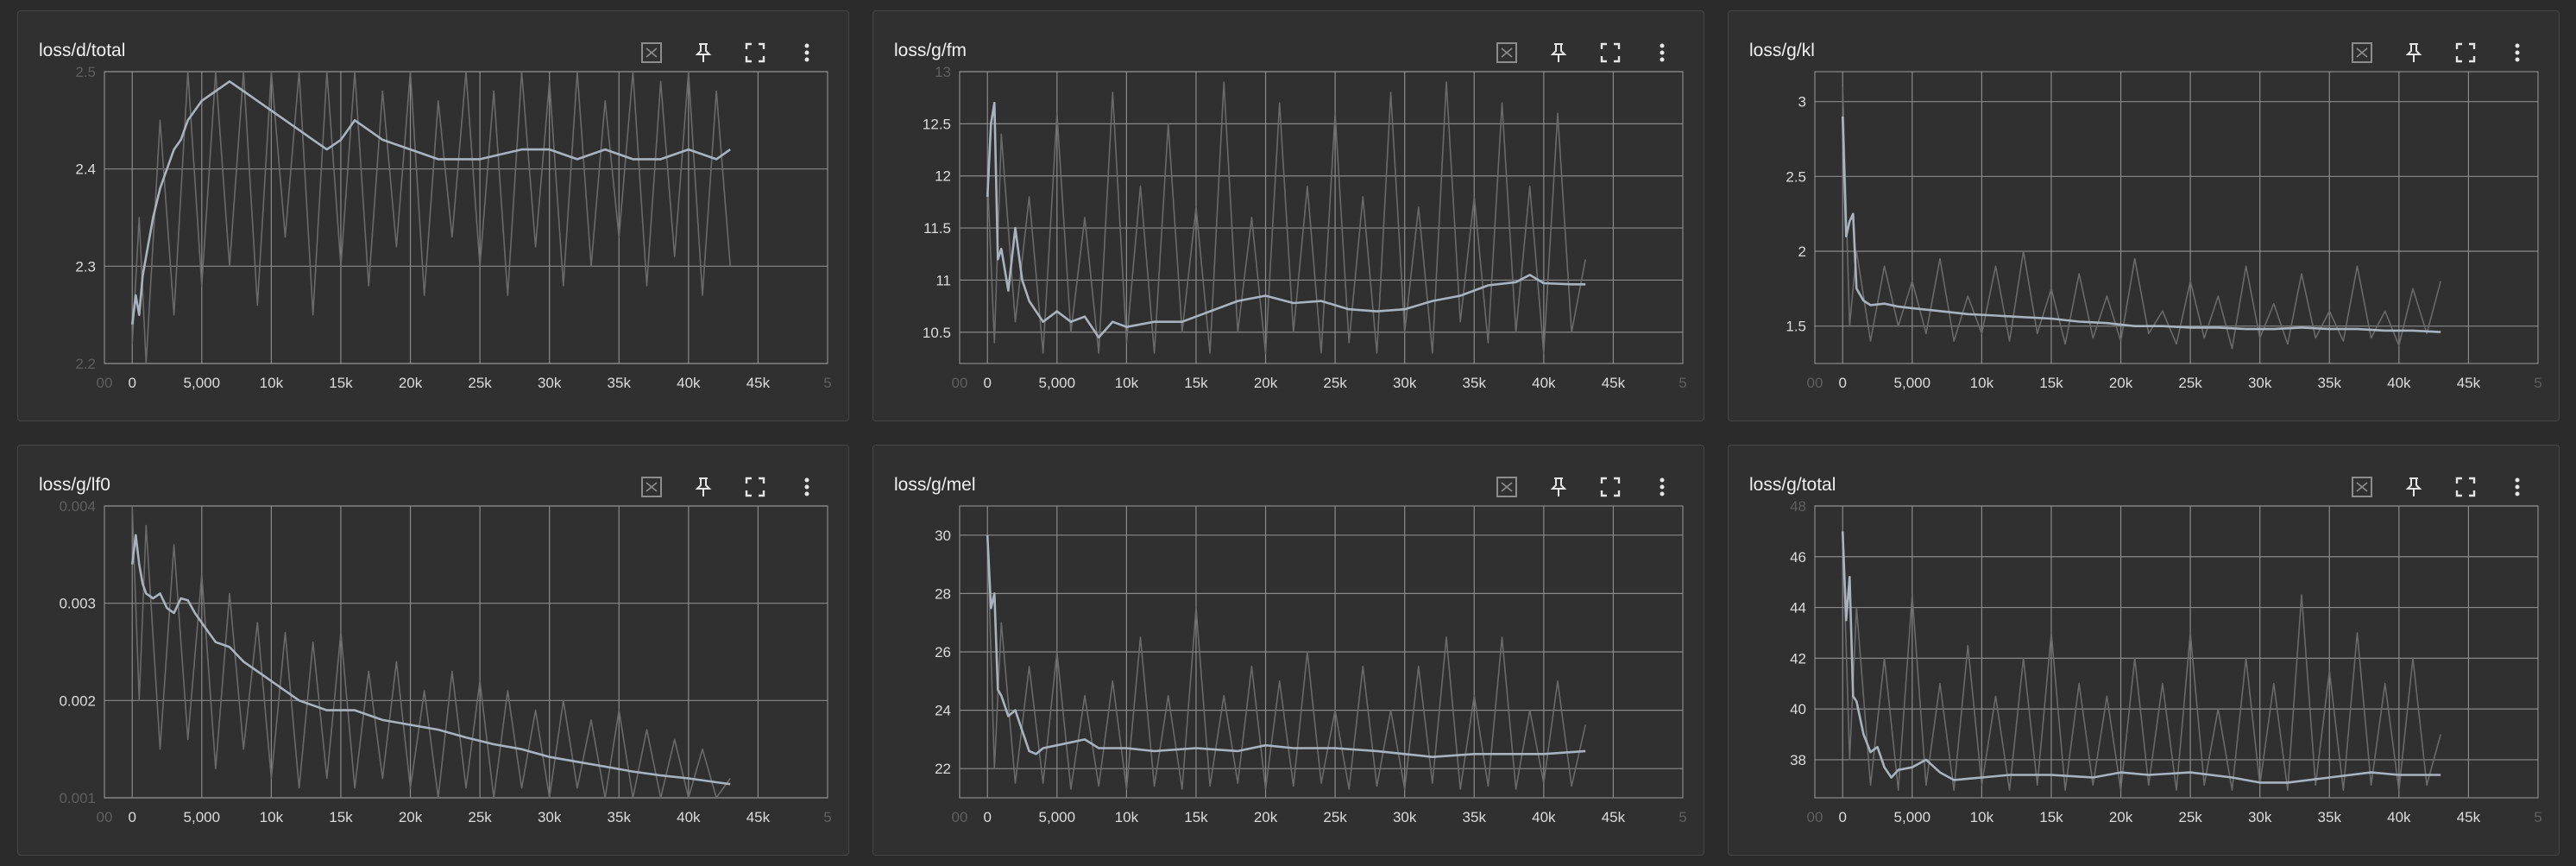 This screenshot has width=2576, height=866. What do you see at coordinates (943, 769) in the screenshot?
I see `y-tick-label: 22` at bounding box center [943, 769].